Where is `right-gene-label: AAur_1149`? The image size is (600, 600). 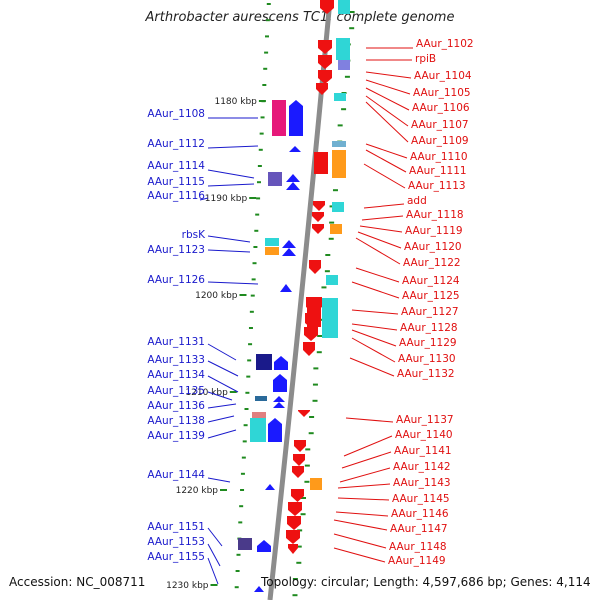
right-gene-label: AAur_1149 is located at coordinates (417, 561).